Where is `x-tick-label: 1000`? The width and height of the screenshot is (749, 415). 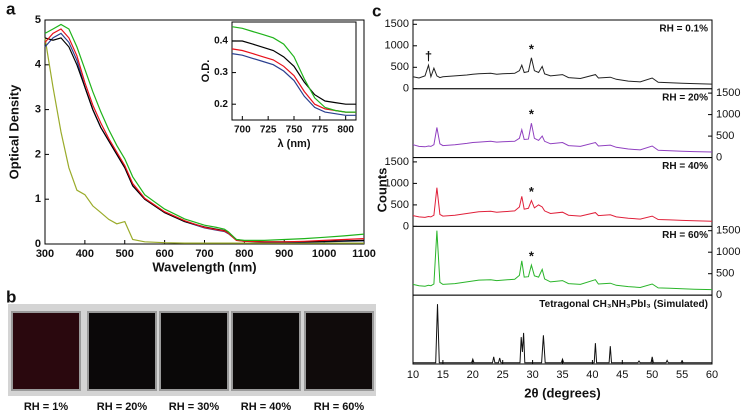 x-tick-label: 1000 is located at coordinates (324, 254).